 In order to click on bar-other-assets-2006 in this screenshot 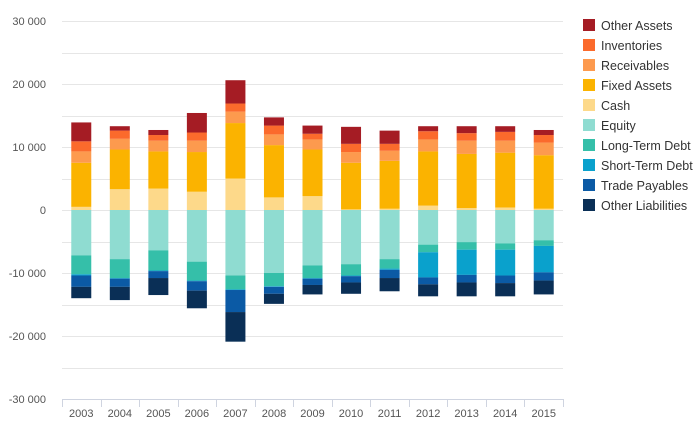, I will do `click(196, 122)`.